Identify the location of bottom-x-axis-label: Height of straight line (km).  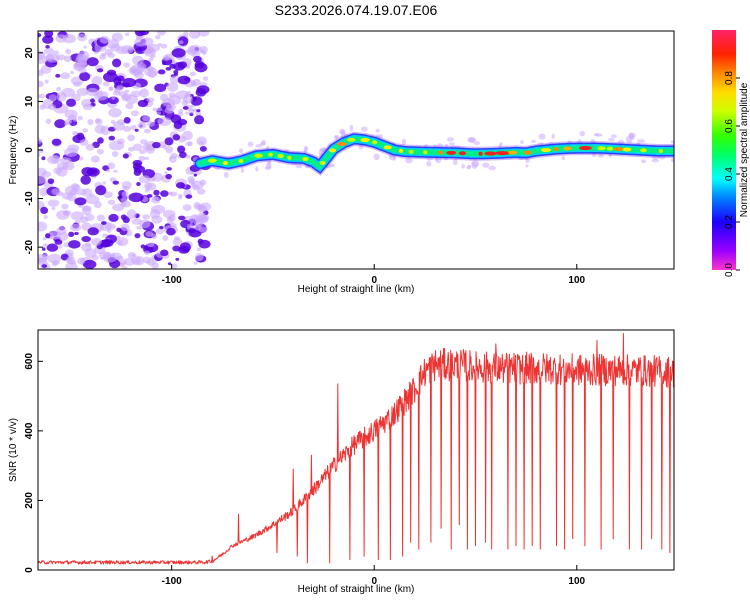
(356, 589).